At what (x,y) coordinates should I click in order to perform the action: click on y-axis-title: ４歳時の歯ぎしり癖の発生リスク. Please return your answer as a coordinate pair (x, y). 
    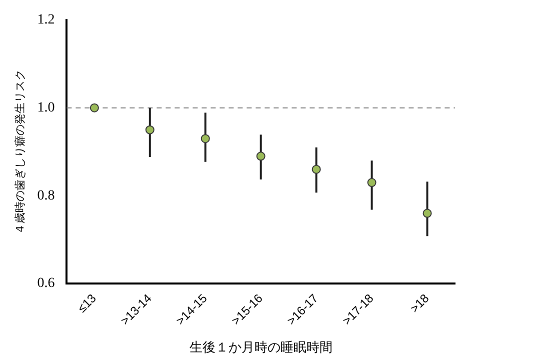
    Looking at the image, I should click on (19, 151).